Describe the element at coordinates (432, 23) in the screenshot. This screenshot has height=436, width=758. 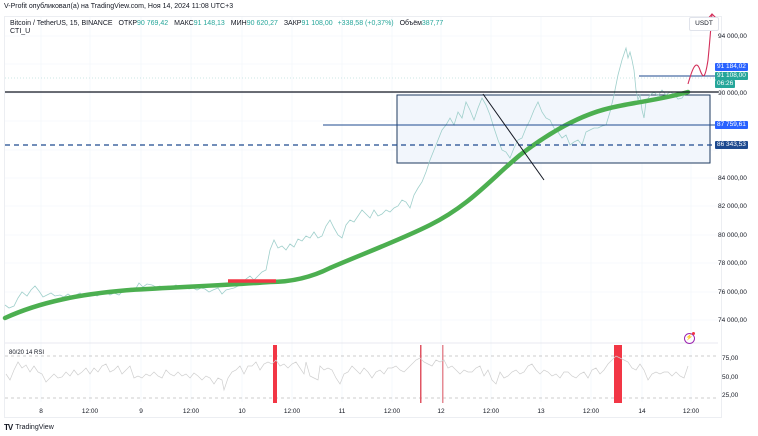
I see `volume-value: 387,77` at that location.